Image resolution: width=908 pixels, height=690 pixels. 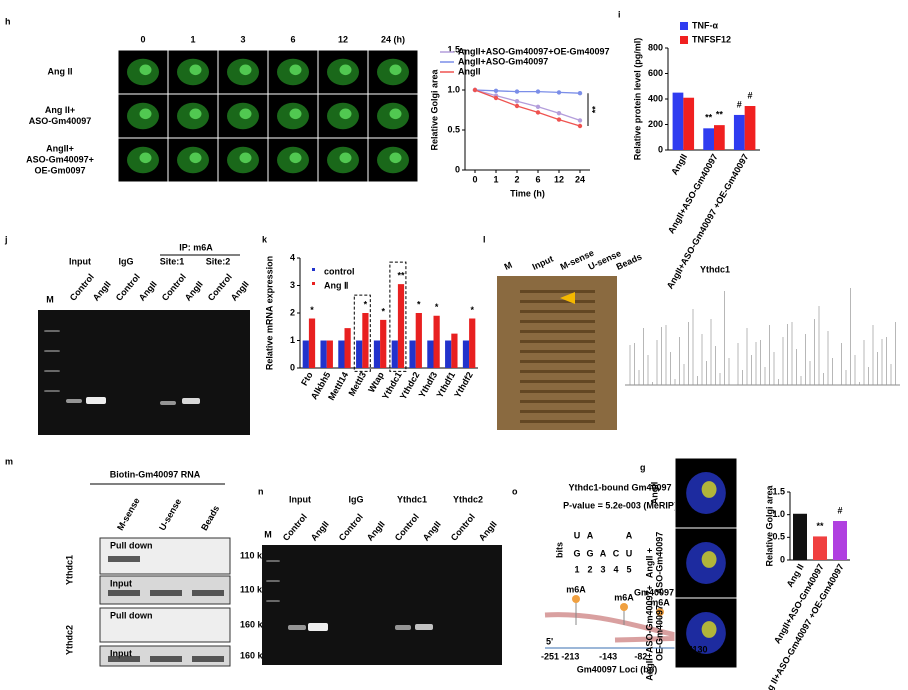 I want to click on label: Gm40097 RNA, so click(x=665, y=592).